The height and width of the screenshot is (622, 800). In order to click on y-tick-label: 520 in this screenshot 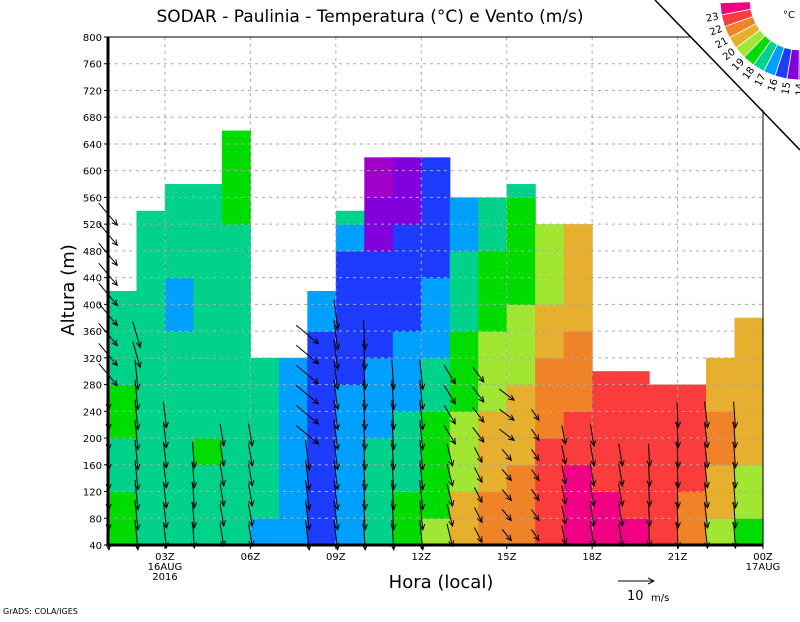, I will do `click(92, 225)`.